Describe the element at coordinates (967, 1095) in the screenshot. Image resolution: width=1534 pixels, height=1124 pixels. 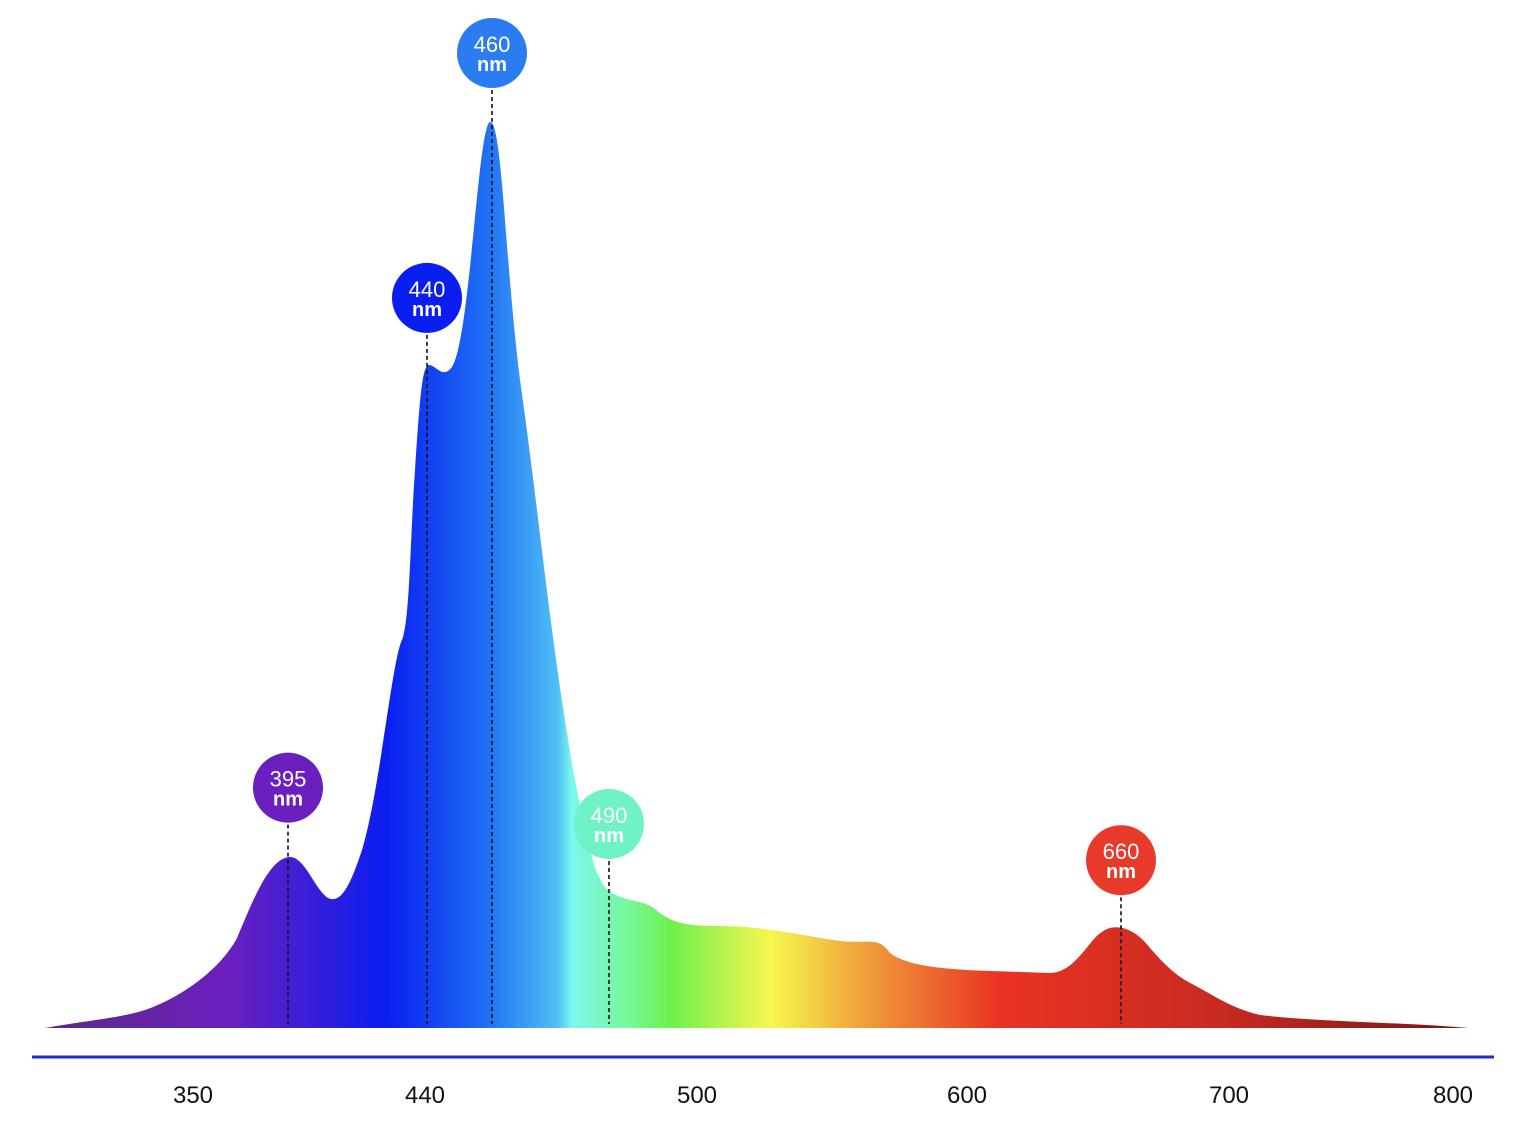
I see `x-tick-label: 600` at that location.